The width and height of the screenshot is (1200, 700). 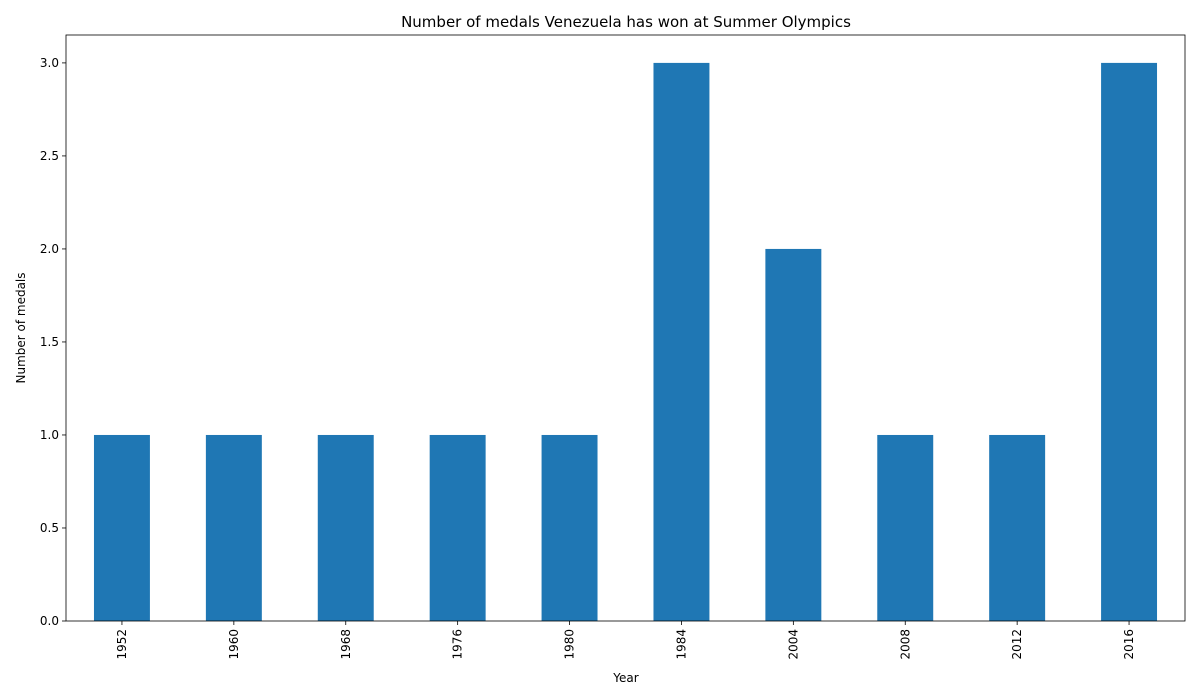 I want to click on y-tick-label-0.0: 0.0, so click(x=49, y=621).